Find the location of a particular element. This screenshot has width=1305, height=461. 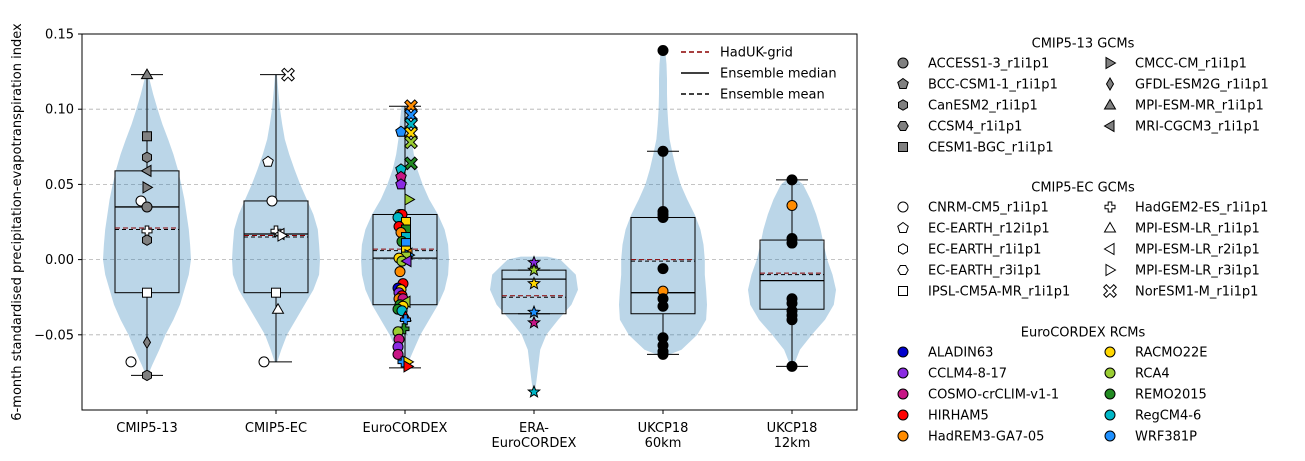

inner-legend: HadUK-grid Ensemble median Ensemble mean is located at coordinates (759, 74).